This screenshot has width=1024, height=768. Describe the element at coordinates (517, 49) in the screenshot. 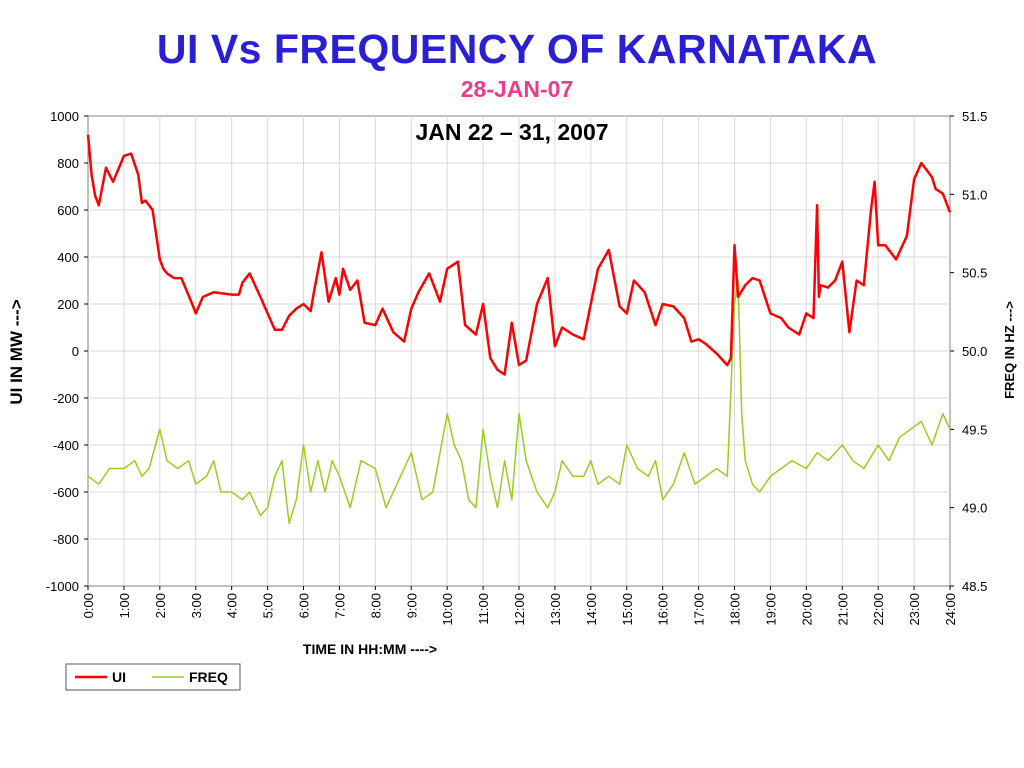

I see `slide-title: UI Vs FREQUENCY OF KARNATAKA` at that location.